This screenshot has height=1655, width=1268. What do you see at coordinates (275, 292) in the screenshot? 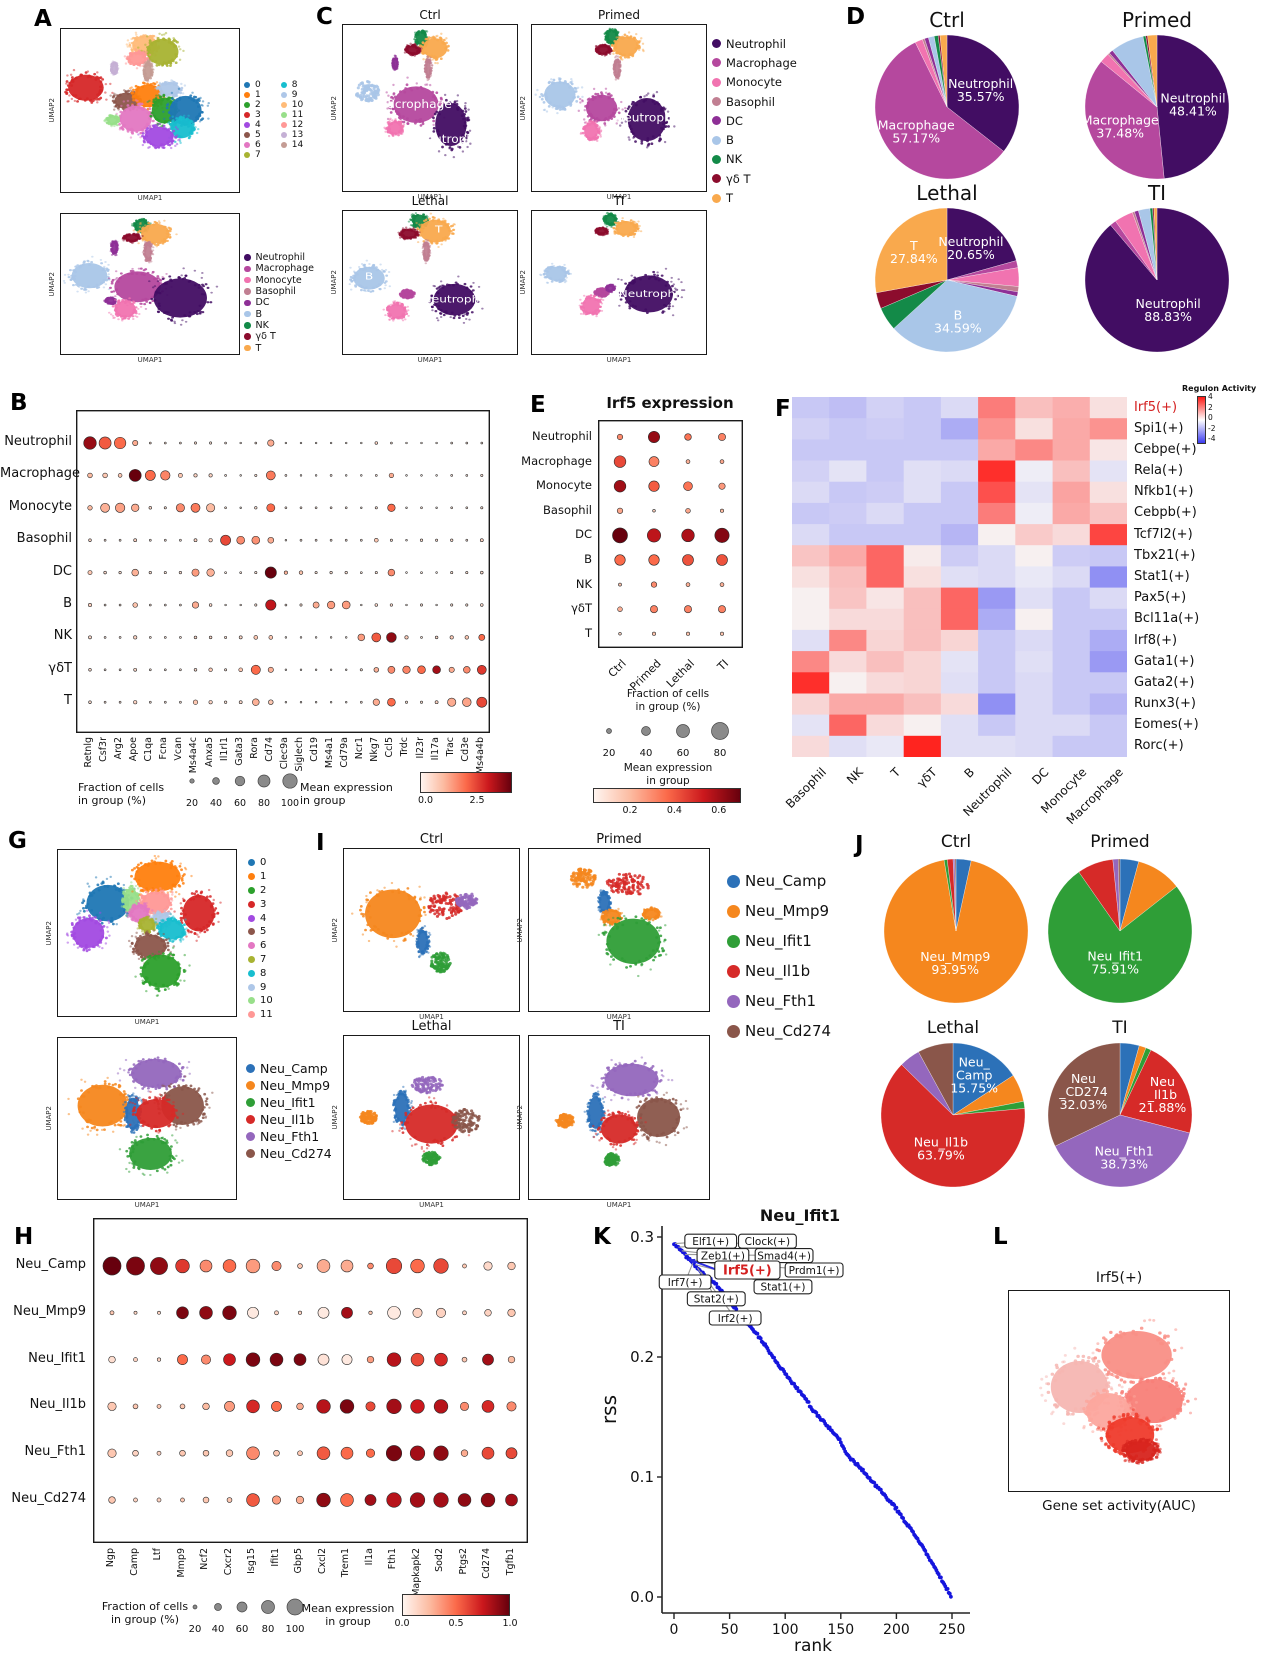
I see `legend-label: Basophil` at bounding box center [275, 292].